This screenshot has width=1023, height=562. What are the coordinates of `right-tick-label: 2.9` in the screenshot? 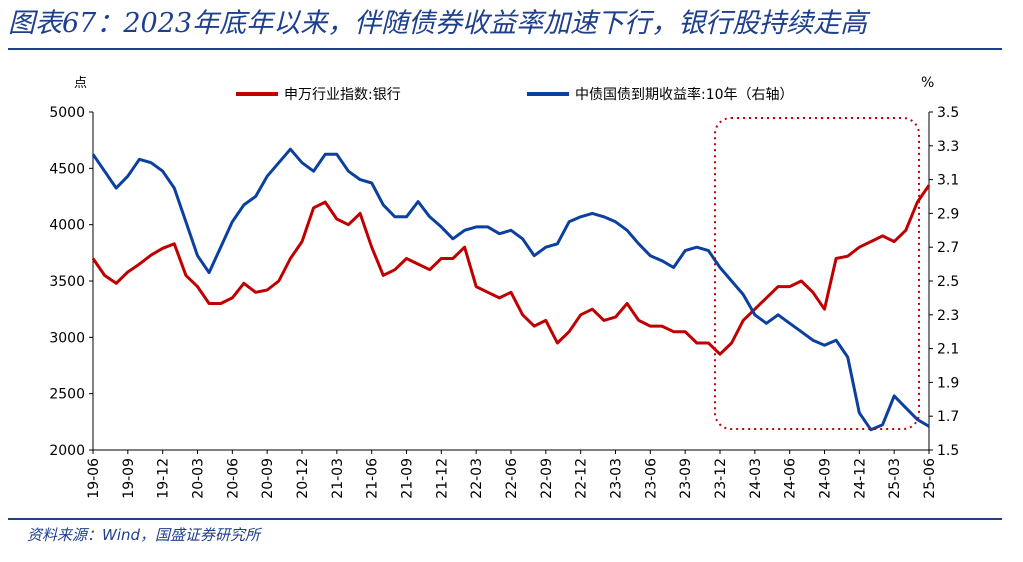 It's located at (948, 214).